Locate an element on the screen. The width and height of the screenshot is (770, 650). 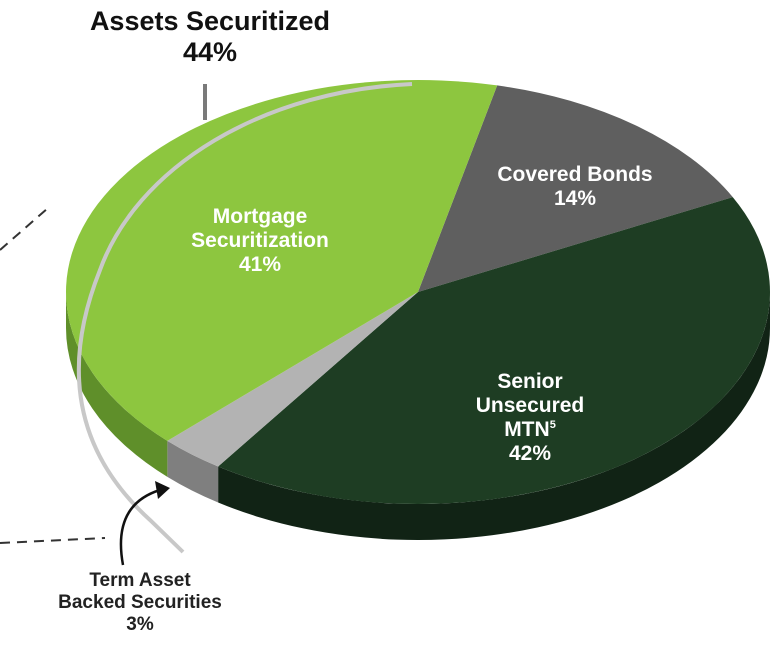
covered-bonds-label: Covered Bonds 14% is located at coordinates (575, 187).